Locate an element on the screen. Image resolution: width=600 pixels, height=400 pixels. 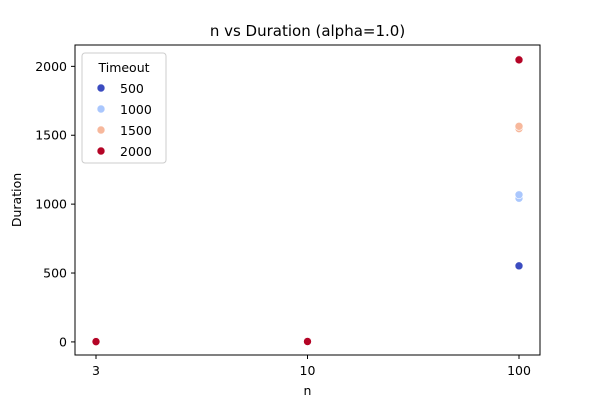
y-tick-label: 1000 is located at coordinates (51, 204).